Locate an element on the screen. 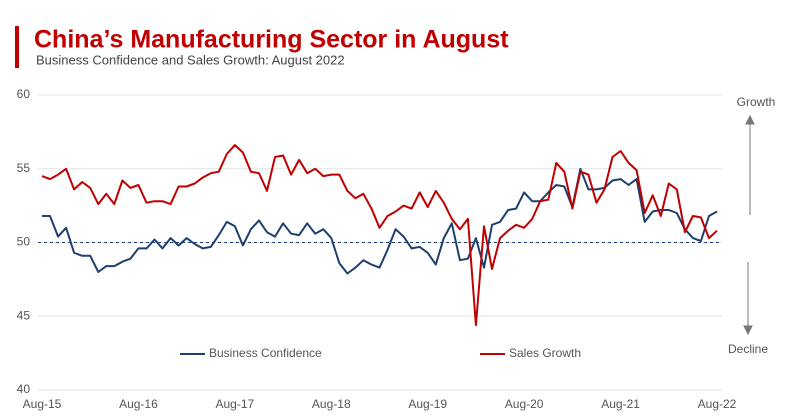 This screenshot has width=800, height=420. arrow-up-head is located at coordinates (750, 119).